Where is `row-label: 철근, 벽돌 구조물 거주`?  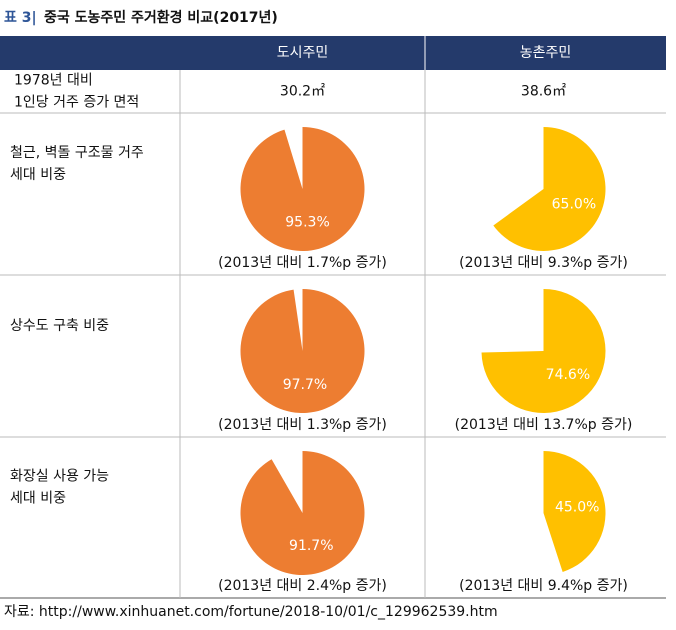 row-label: 철근, 벽돌 구조물 거주 is located at coordinates (77, 153).